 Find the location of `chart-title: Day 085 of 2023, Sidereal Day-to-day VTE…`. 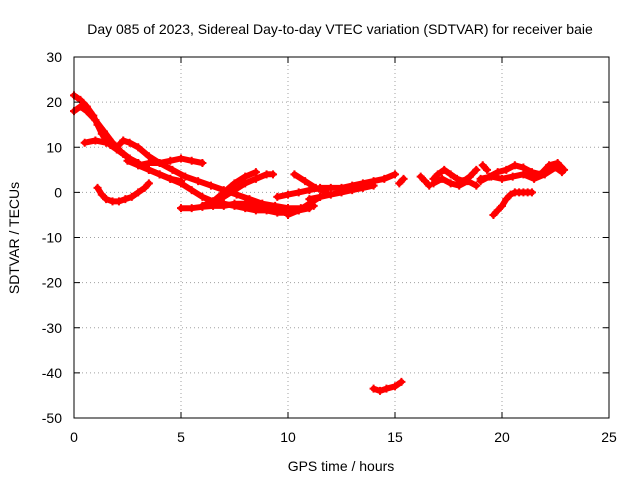

chart-title: Day 085 of 2023, Sidereal Day-to-day VTE… is located at coordinates (340, 29).